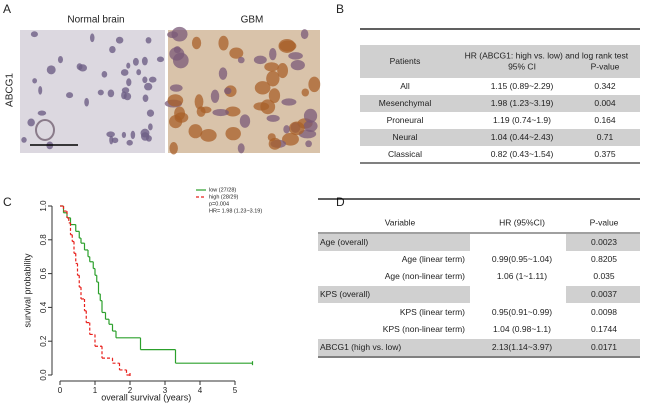 The width and height of the screenshot is (650, 405). What do you see at coordinates (424, 329) in the screenshot?
I see `cell: KPS (non-linear term)` at bounding box center [424, 329].